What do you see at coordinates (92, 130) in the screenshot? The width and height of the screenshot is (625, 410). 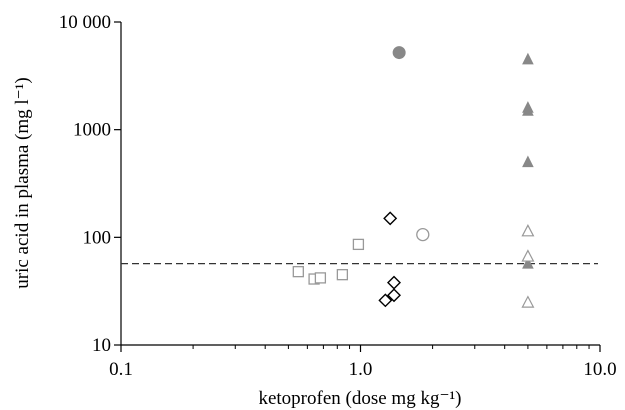 I see `y-tick-label: 1000` at bounding box center [92, 130].